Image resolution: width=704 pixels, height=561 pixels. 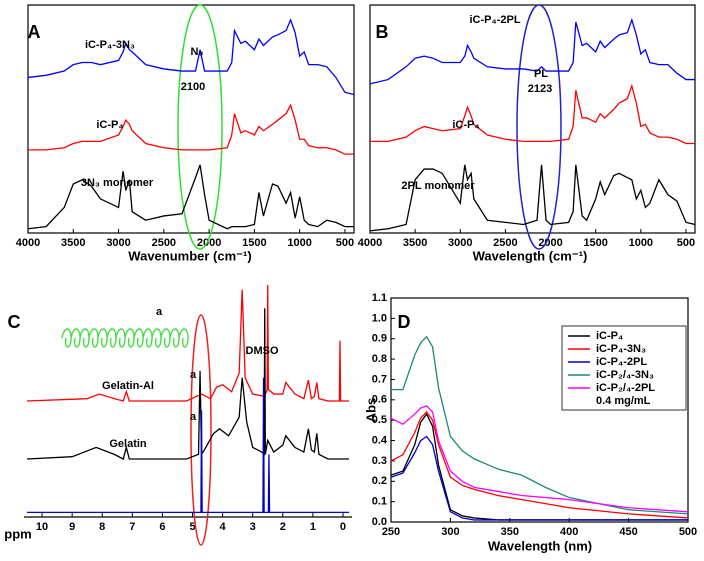 I want to click on y-tick-label: 0.0, so click(x=379, y=522).